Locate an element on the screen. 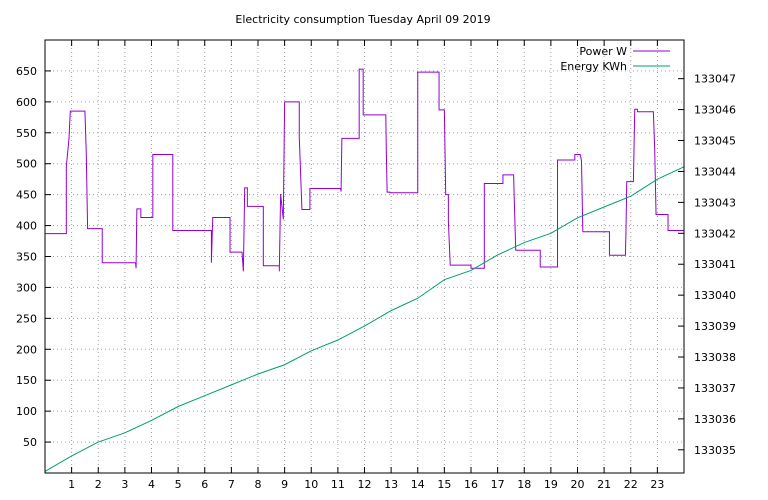  y-tick-label: 200 is located at coordinates (26, 349).